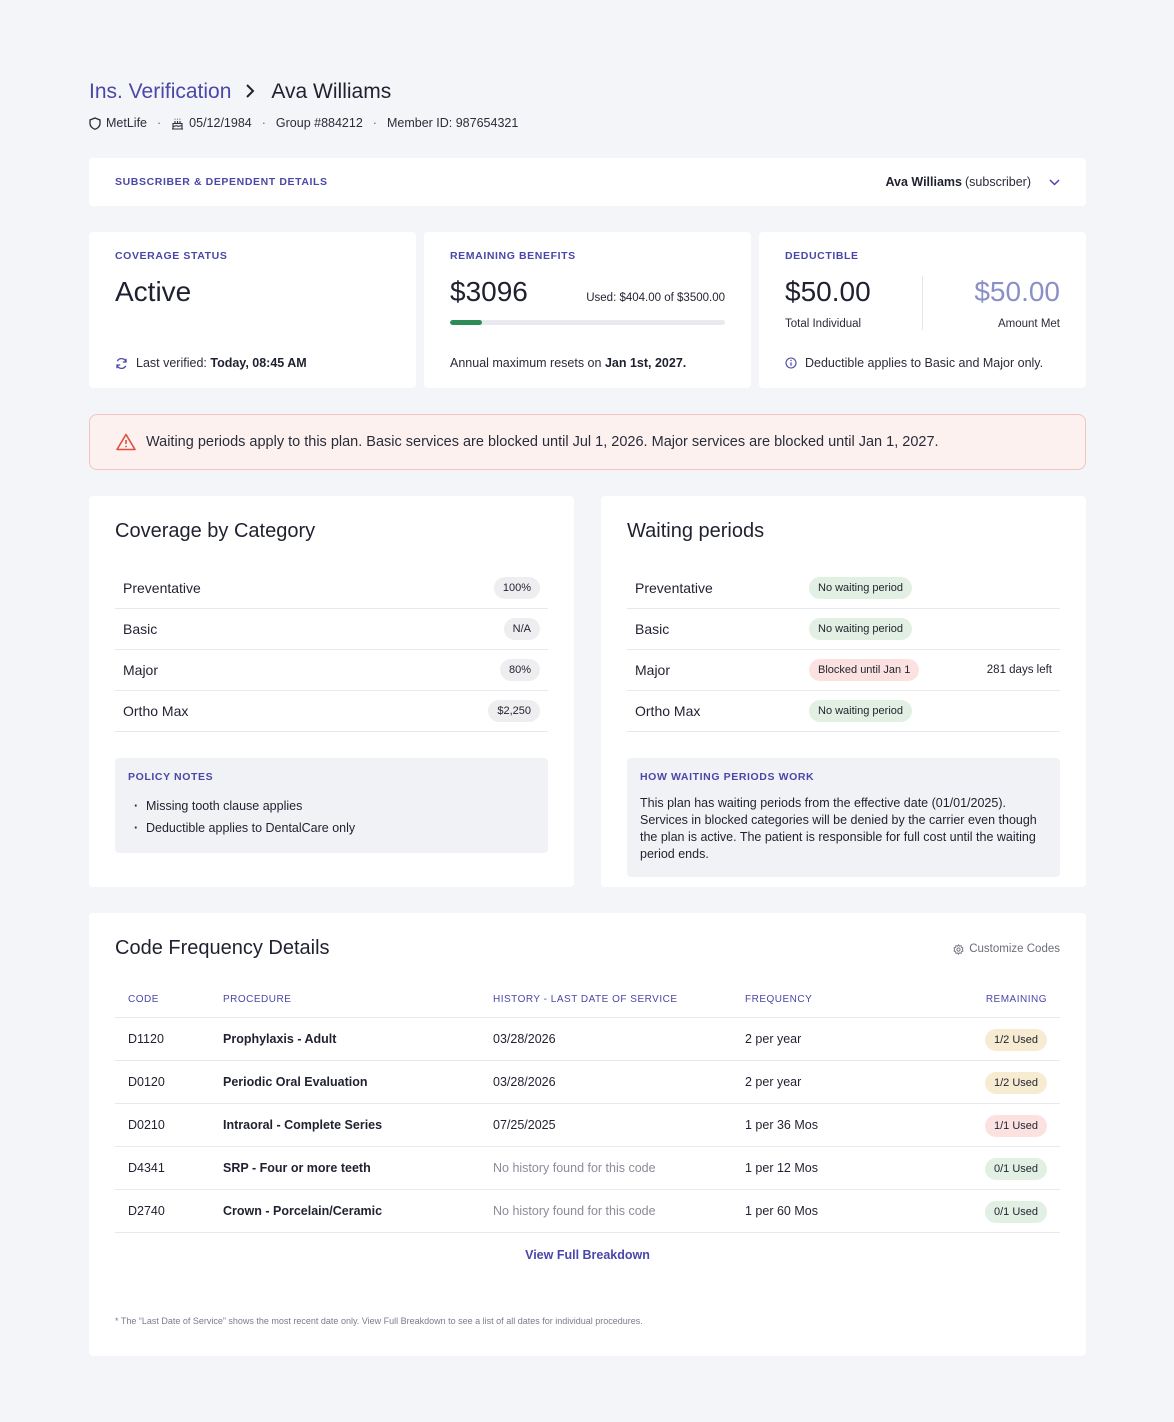 Image resolution: width=1174 pixels, height=1422 pixels. I want to click on coverage-value-badge: 100%, so click(516, 588).